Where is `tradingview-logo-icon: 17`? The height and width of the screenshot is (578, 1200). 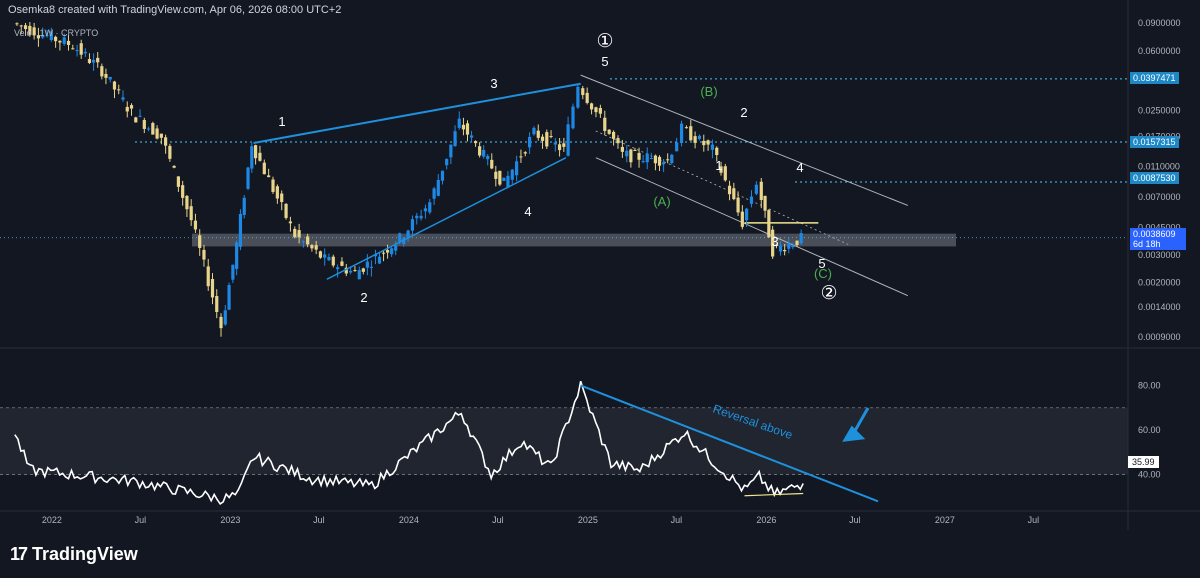 tradingview-logo-icon: 17 is located at coordinates (19, 554).